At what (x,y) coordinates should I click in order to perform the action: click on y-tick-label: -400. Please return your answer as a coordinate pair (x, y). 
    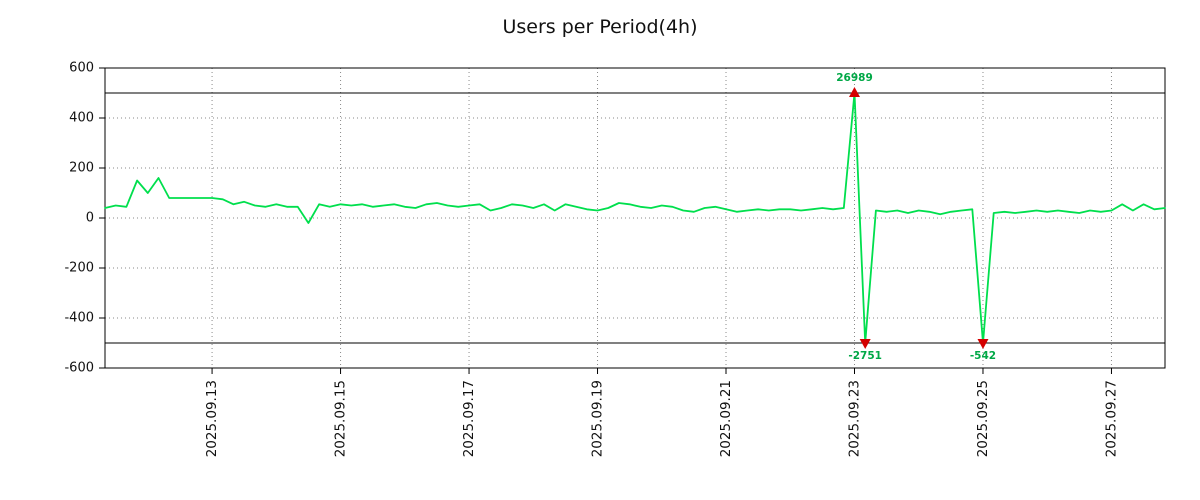
    Looking at the image, I should click on (79, 318).